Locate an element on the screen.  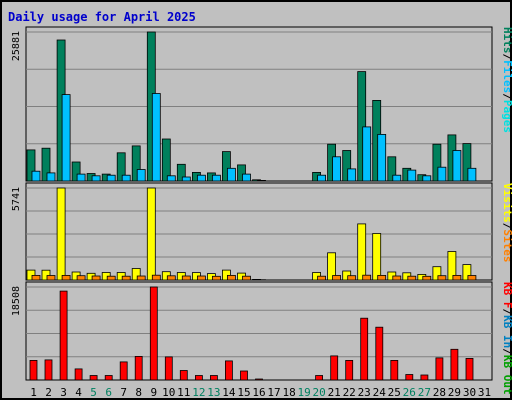
x-tick-day-26: 26 is located at coordinates (409, 392).